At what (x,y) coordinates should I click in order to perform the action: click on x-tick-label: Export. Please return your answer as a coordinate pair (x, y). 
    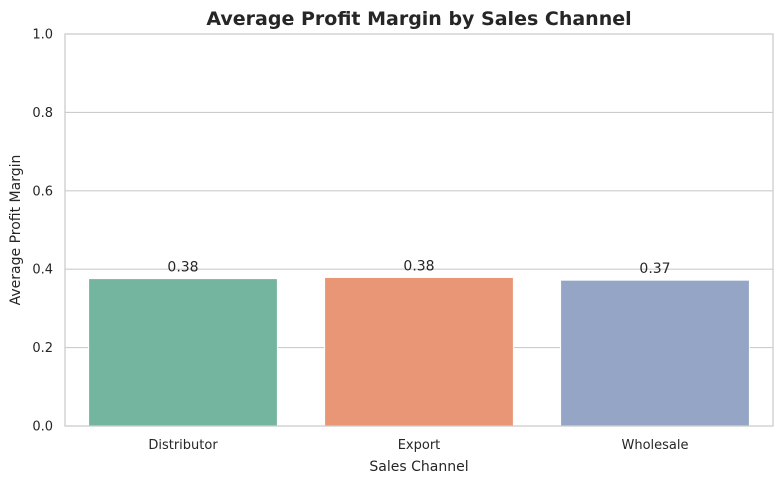
    Looking at the image, I should click on (419, 445).